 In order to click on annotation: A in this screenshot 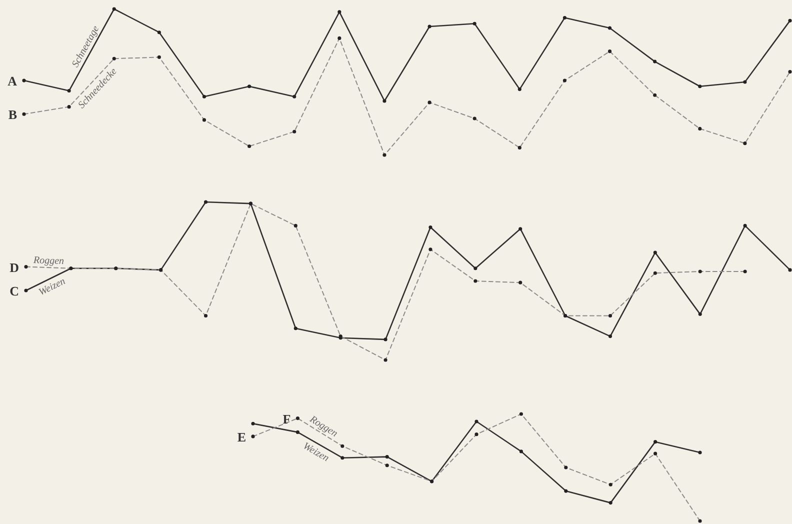, I will do `click(13, 81)`.